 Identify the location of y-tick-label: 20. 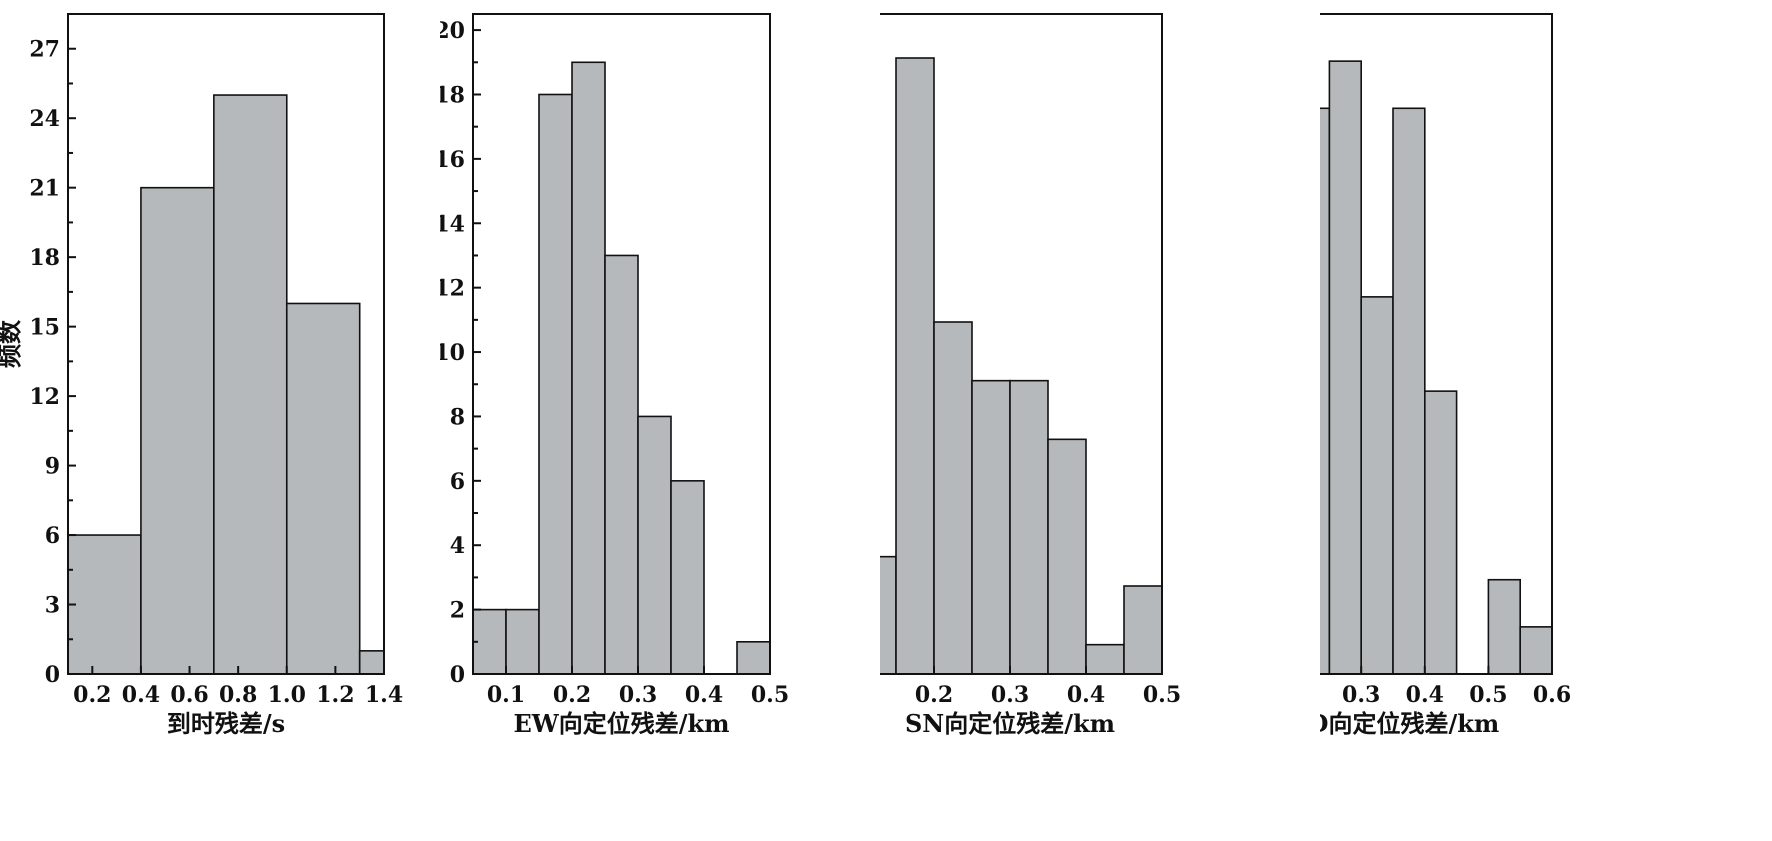
(452, 31).